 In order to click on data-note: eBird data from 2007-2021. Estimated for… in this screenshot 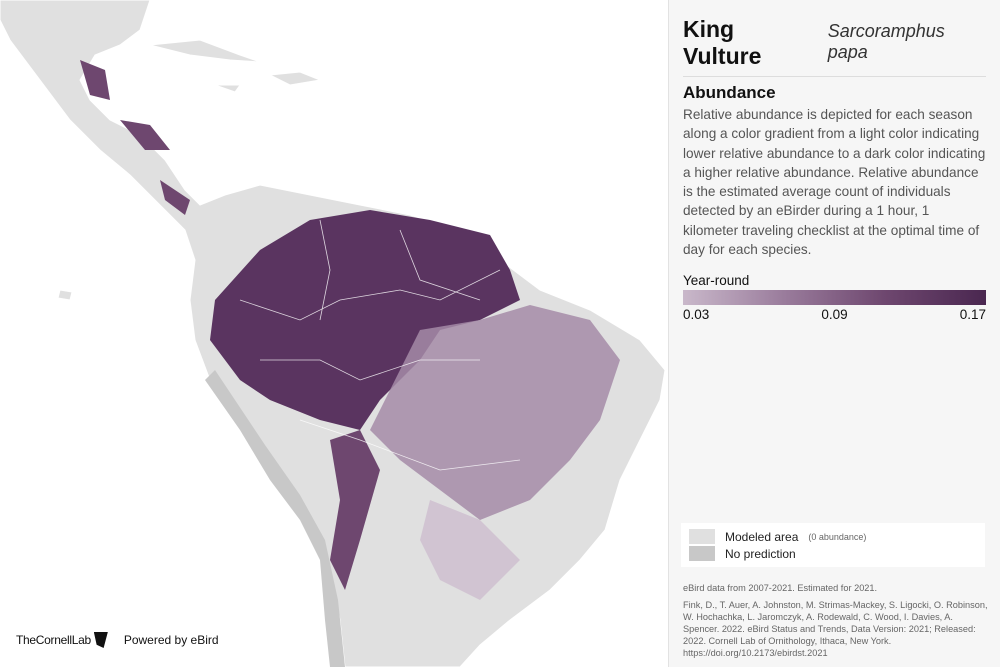, I will do `click(780, 588)`.